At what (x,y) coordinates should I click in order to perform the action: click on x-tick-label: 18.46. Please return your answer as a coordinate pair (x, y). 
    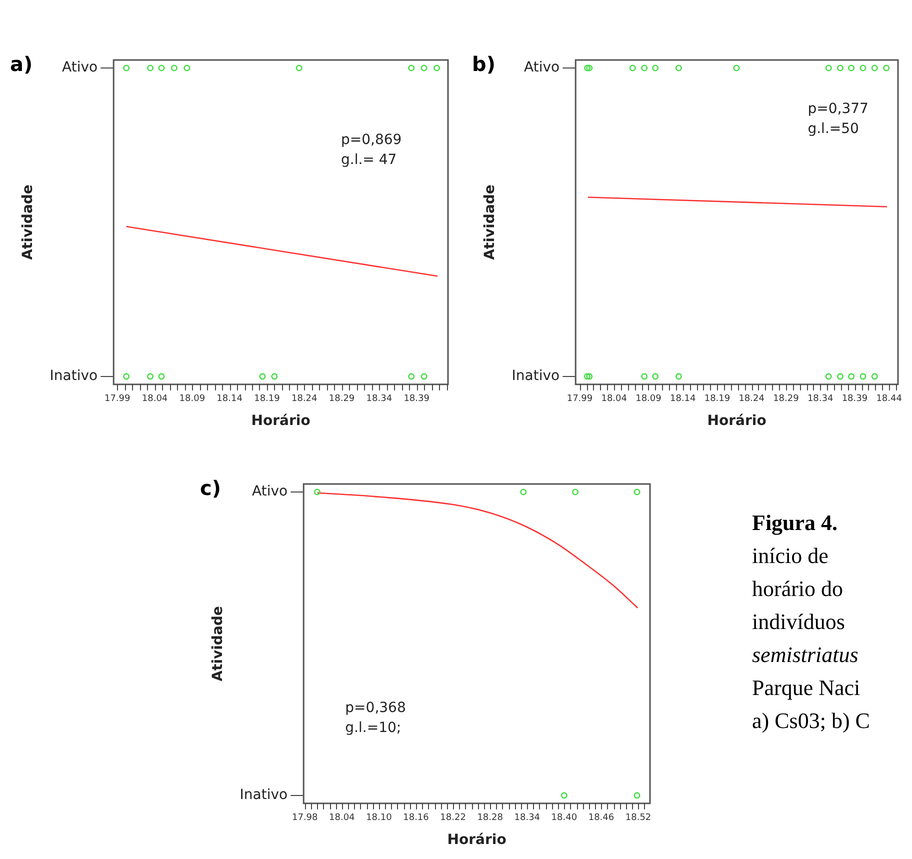
    Looking at the image, I should click on (601, 818).